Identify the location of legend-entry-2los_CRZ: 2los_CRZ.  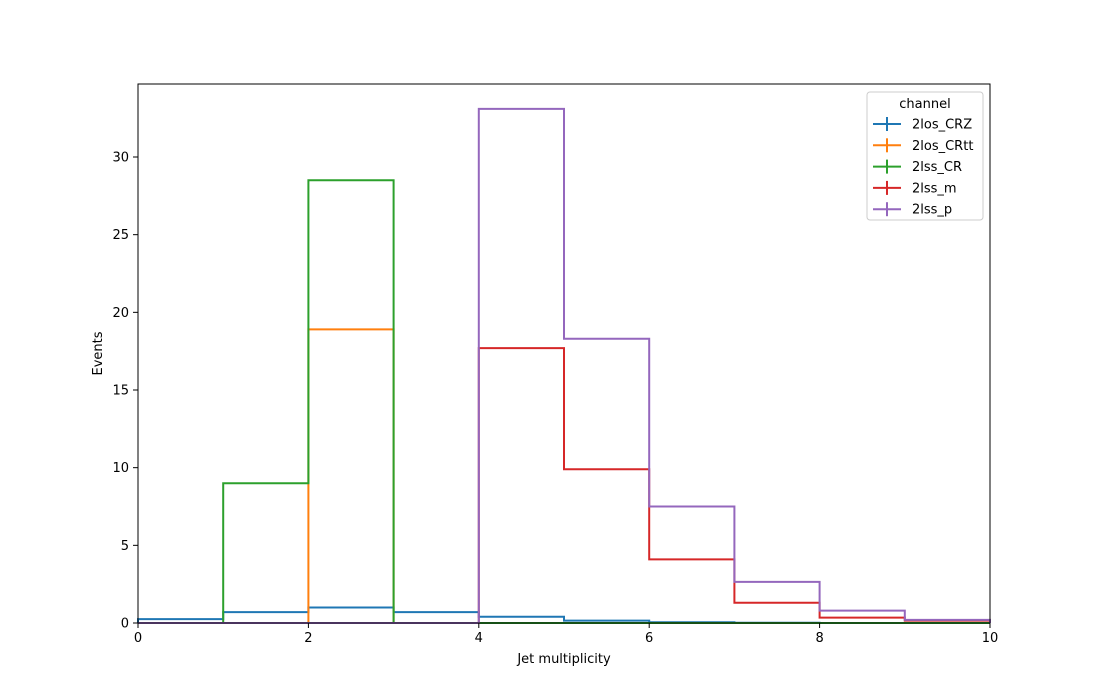
(922, 125).